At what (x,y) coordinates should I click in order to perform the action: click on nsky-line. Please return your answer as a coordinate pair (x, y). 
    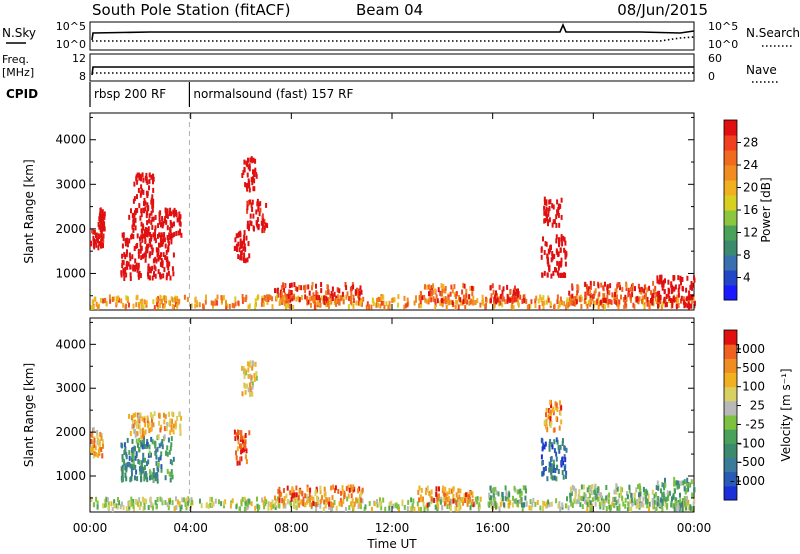
    Looking at the image, I should click on (393, 31).